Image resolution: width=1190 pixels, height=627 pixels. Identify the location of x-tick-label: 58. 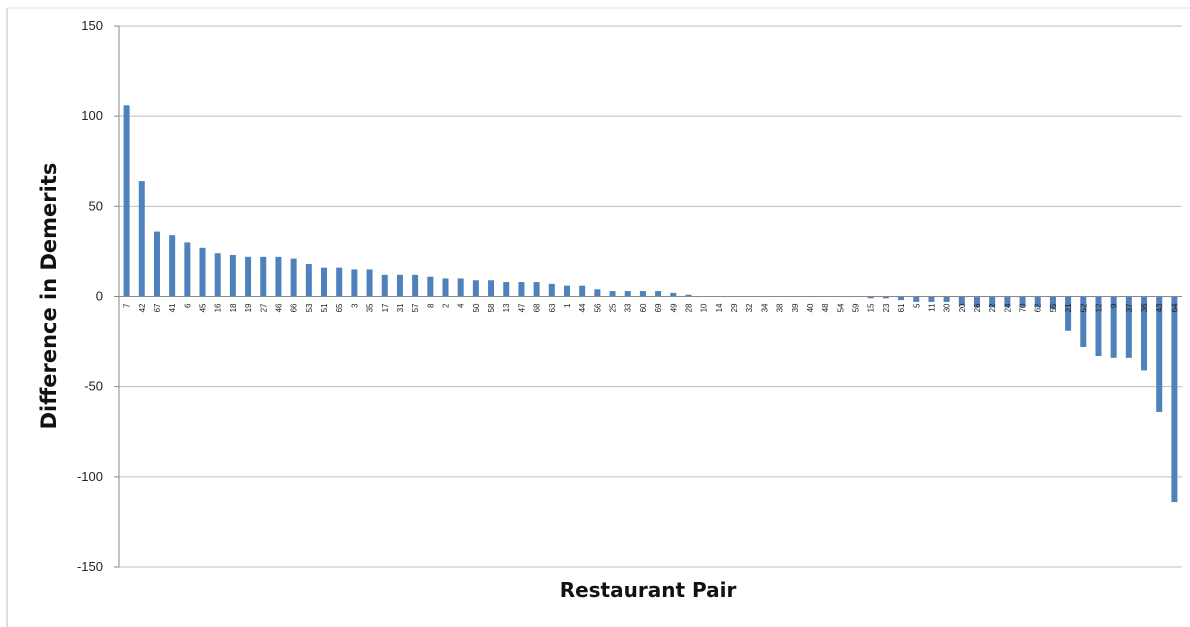
(491, 307).